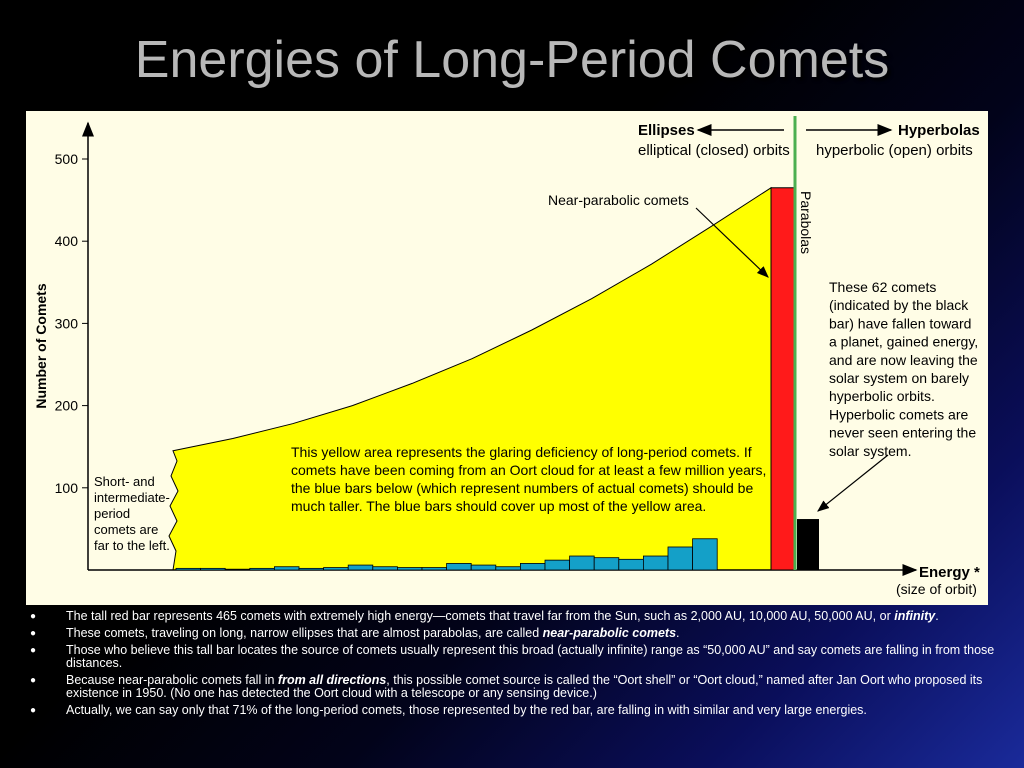 The image size is (1024, 768). What do you see at coordinates (870, 451) in the screenshot?
I see `black-bar-note-line: solar system.` at bounding box center [870, 451].